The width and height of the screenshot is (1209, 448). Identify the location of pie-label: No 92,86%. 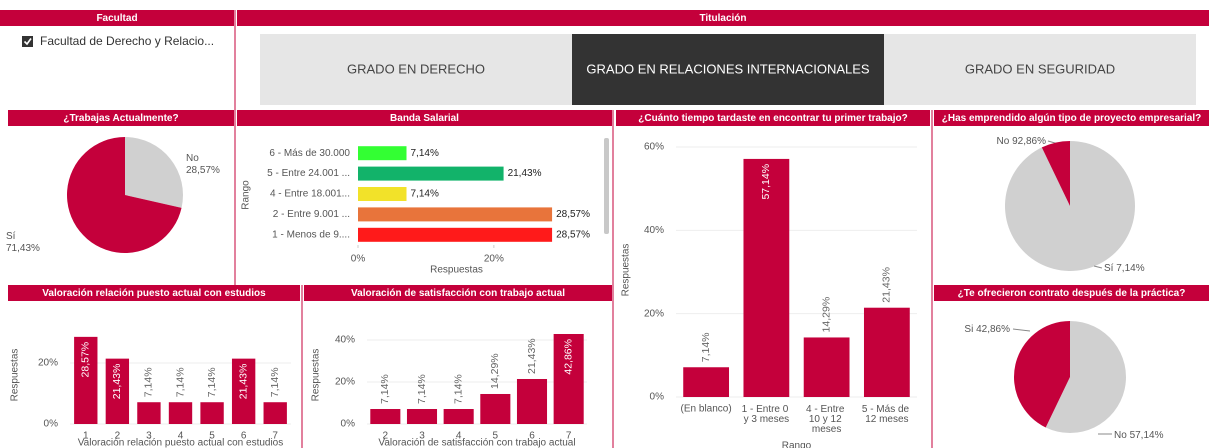
(1022, 141).